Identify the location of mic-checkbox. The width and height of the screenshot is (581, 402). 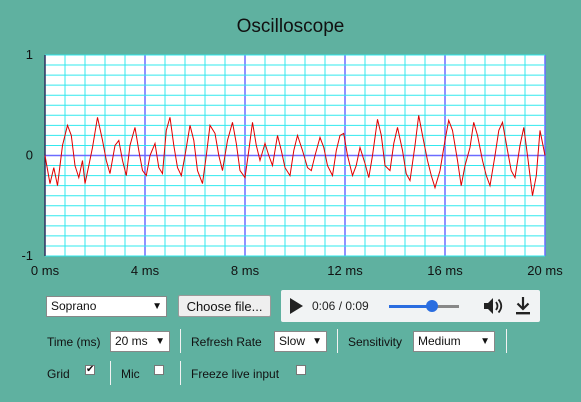
(159, 370).